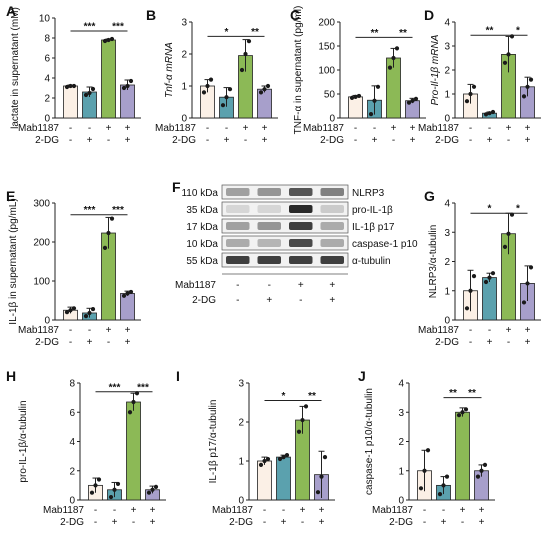 This screenshot has height=539, width=554. What do you see at coordinates (241, 423) in the screenshot?
I see `y-tick-label: 2` at bounding box center [241, 423].